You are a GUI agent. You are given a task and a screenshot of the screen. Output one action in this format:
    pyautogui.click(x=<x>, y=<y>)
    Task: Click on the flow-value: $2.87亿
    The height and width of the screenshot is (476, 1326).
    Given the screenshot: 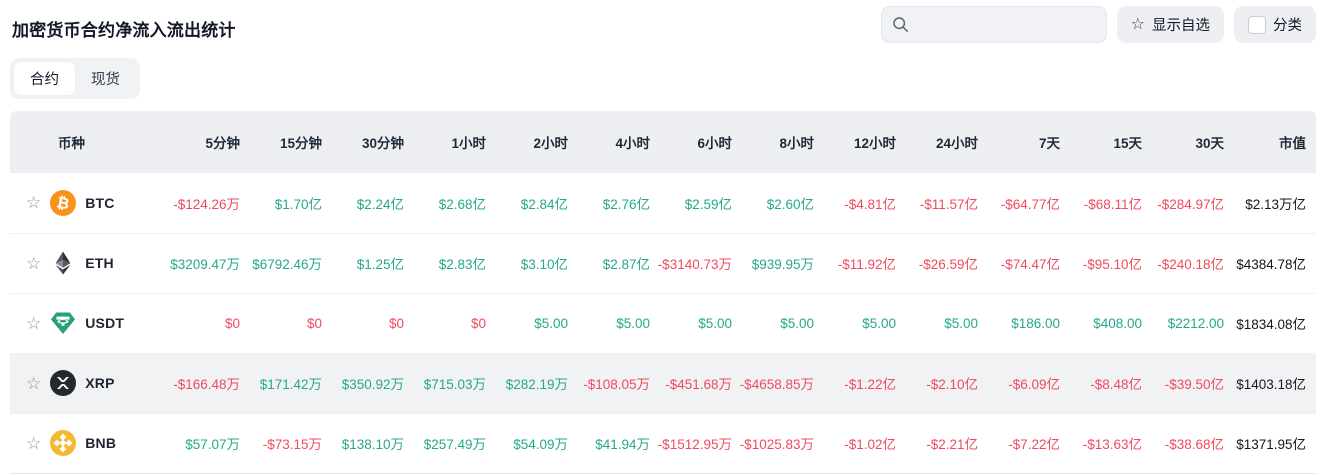 What is the action you would take?
    pyautogui.click(x=611, y=263)
    